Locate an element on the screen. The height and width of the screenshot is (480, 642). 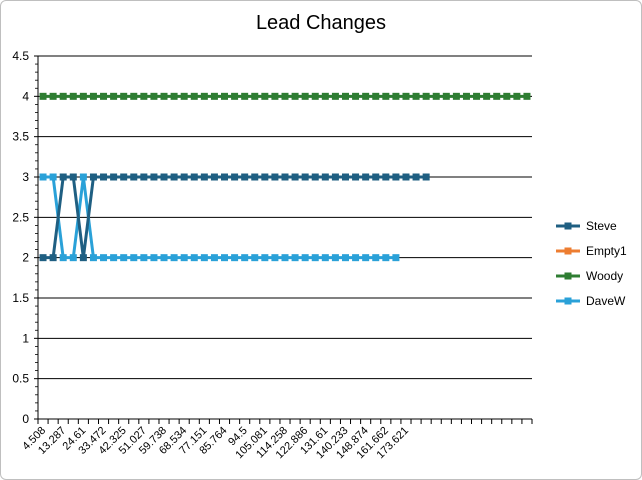
legend-label: Woody is located at coordinates (604, 276).